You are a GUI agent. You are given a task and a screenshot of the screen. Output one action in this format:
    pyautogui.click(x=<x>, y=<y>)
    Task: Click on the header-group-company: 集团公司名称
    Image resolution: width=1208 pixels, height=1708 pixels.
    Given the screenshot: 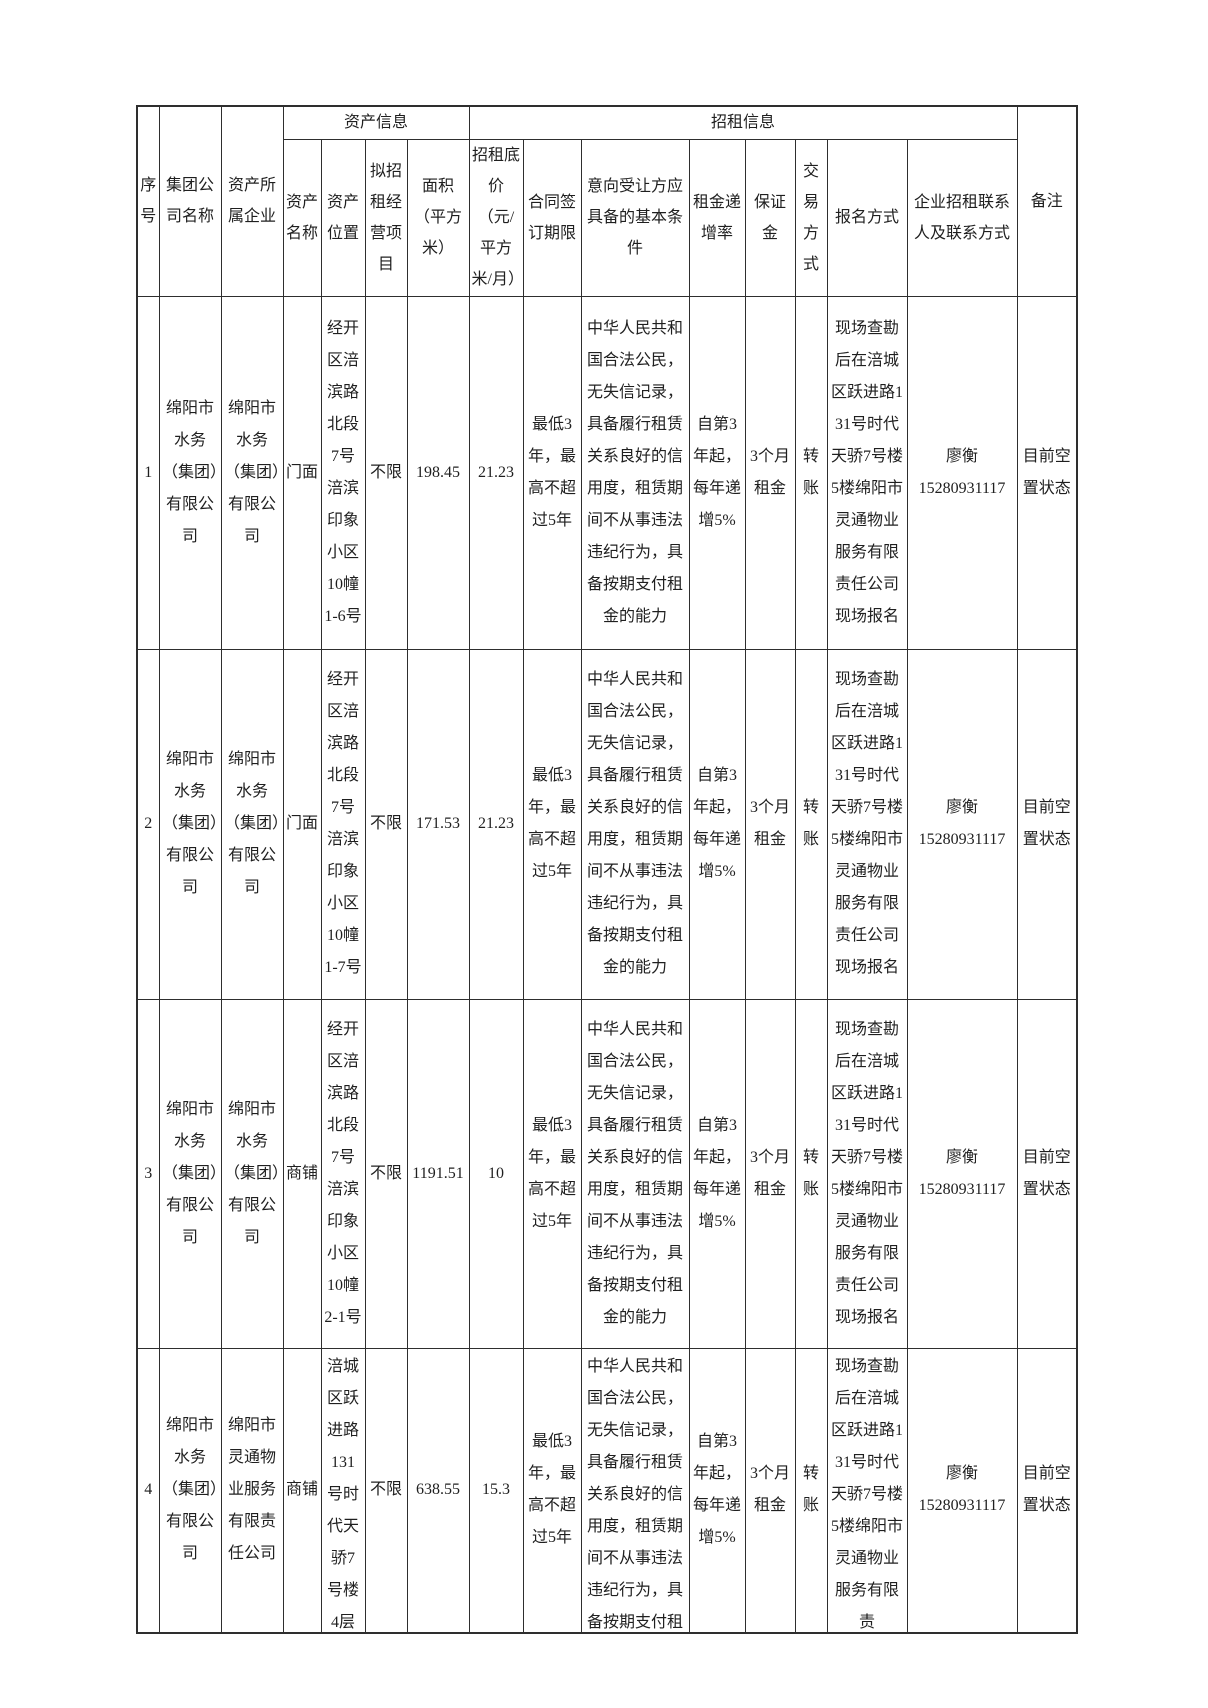 What is the action you would take?
    pyautogui.click(x=190, y=201)
    